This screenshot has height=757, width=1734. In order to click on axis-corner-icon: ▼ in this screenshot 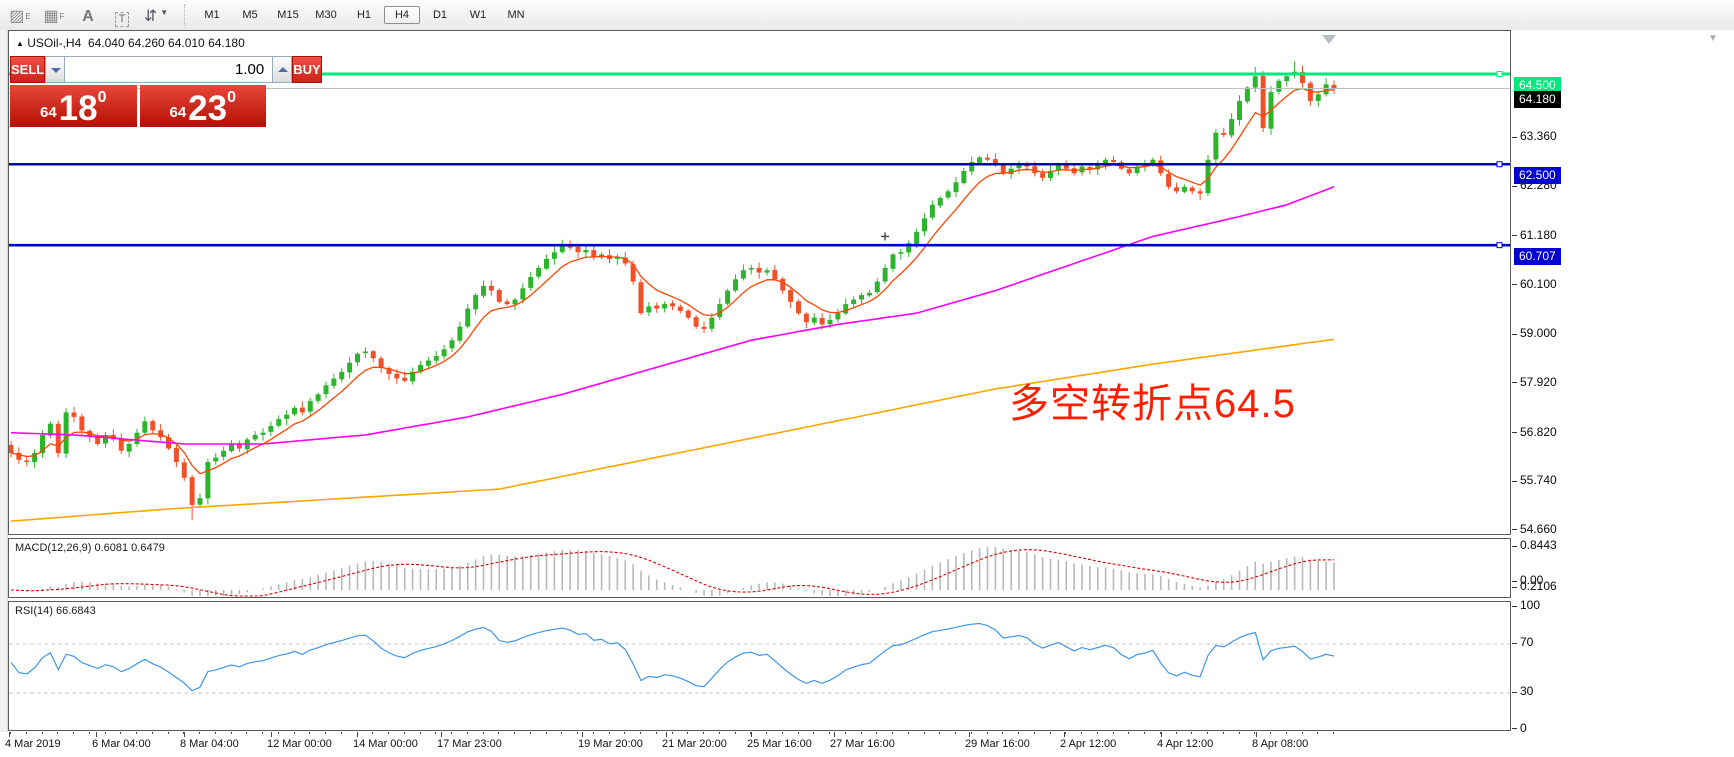, I will do `click(1713, 38)`.